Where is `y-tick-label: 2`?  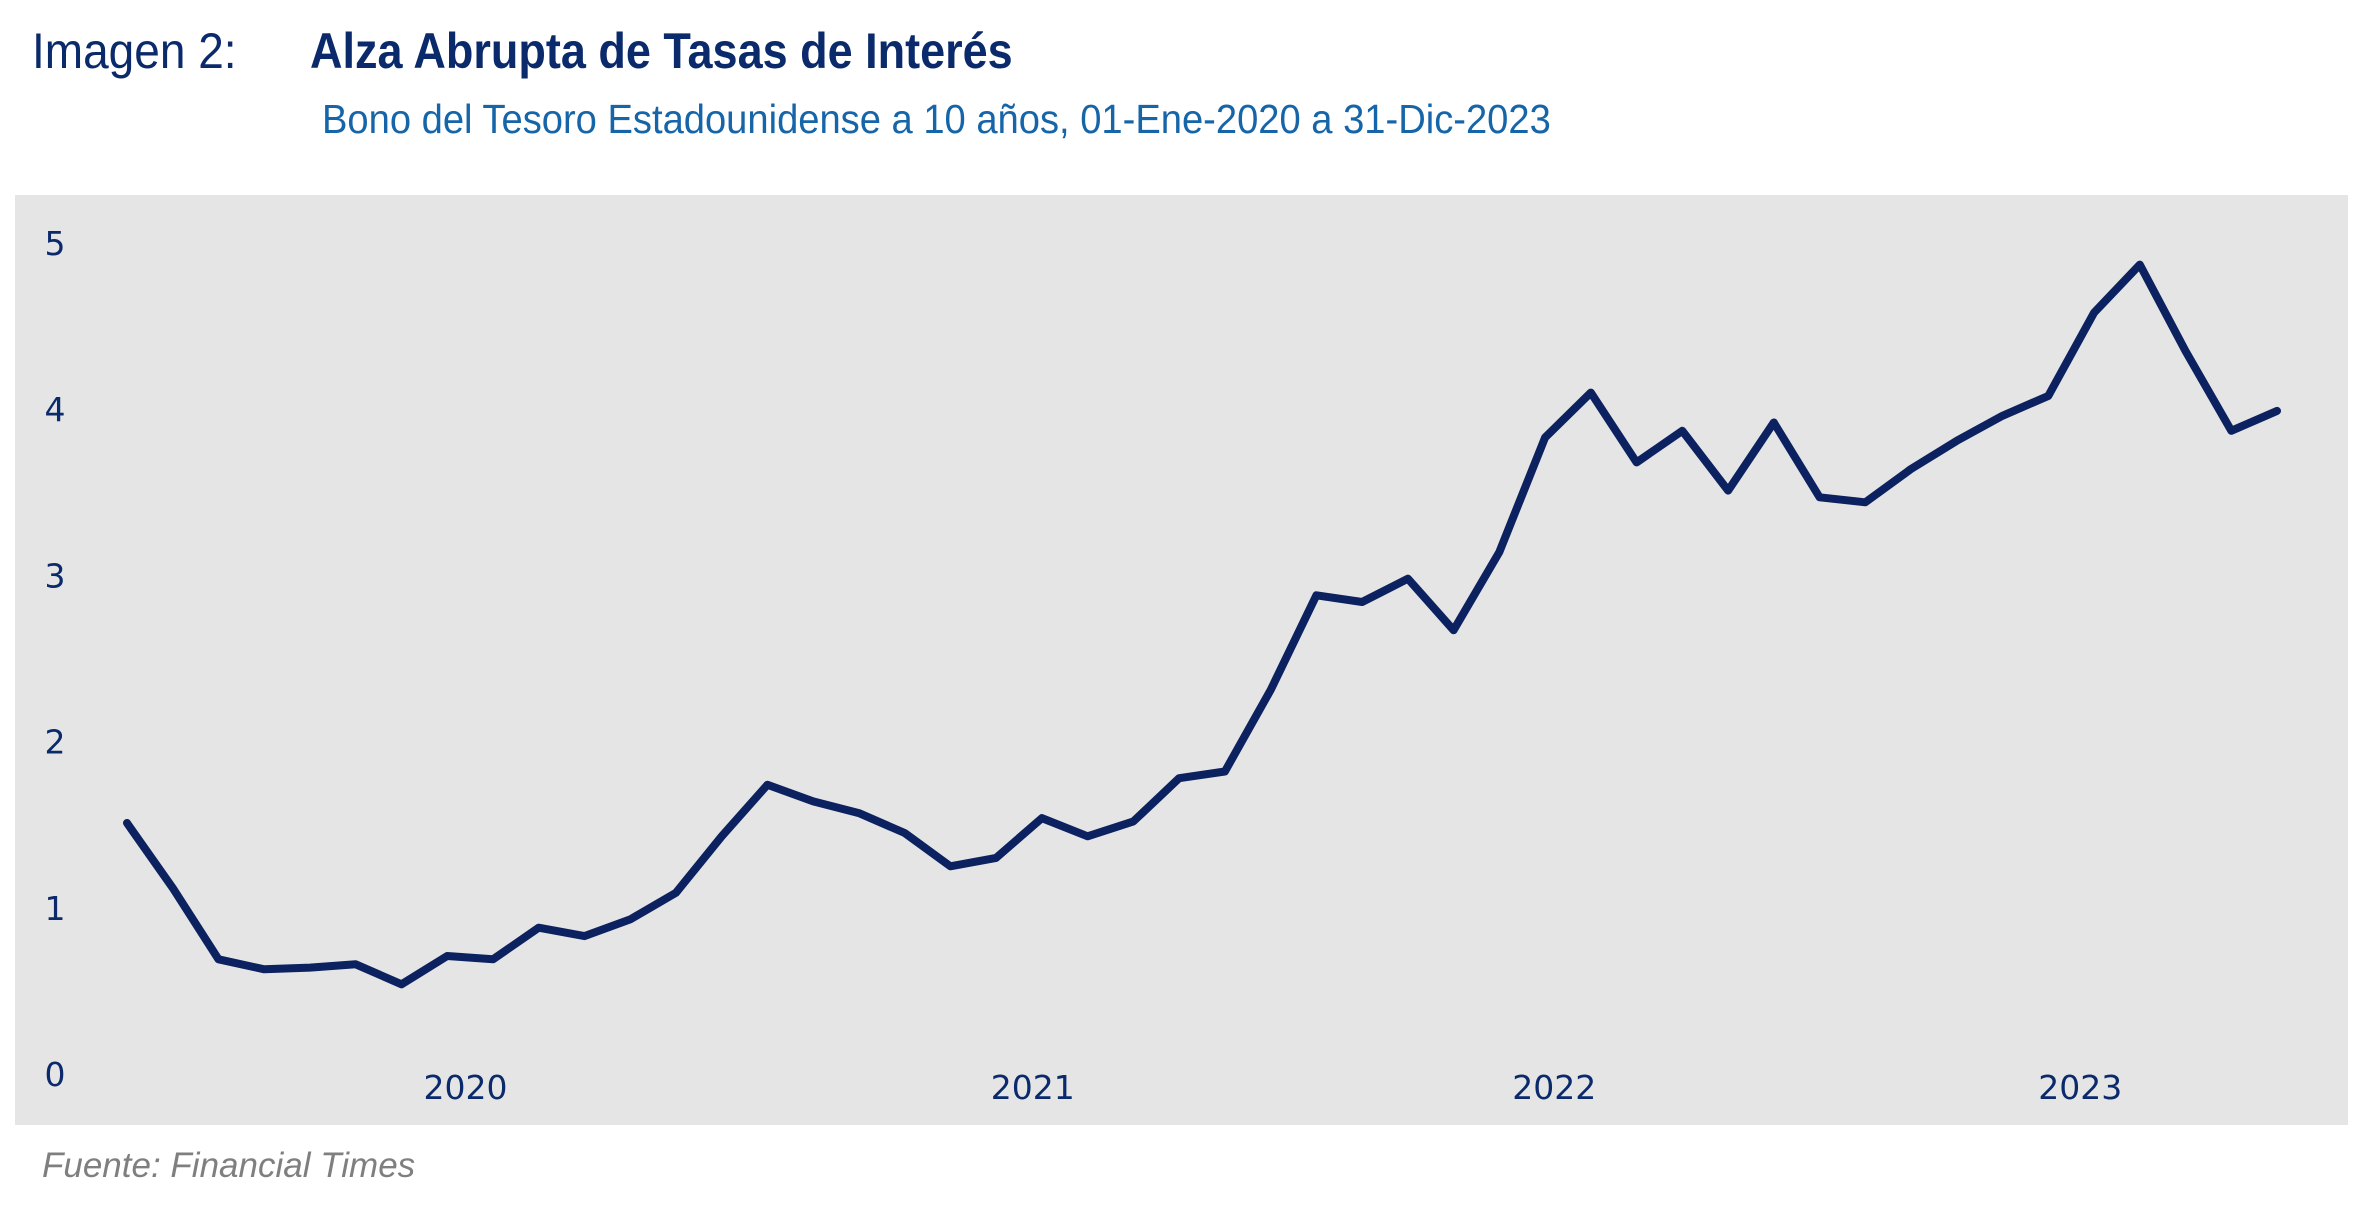
y-tick-label: 2 is located at coordinates (55, 742).